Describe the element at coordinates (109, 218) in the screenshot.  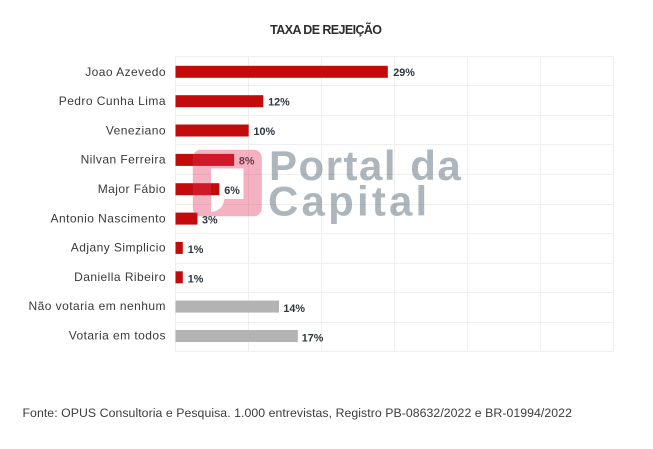
I see `svg-text: Antonio Nascimento` at that location.